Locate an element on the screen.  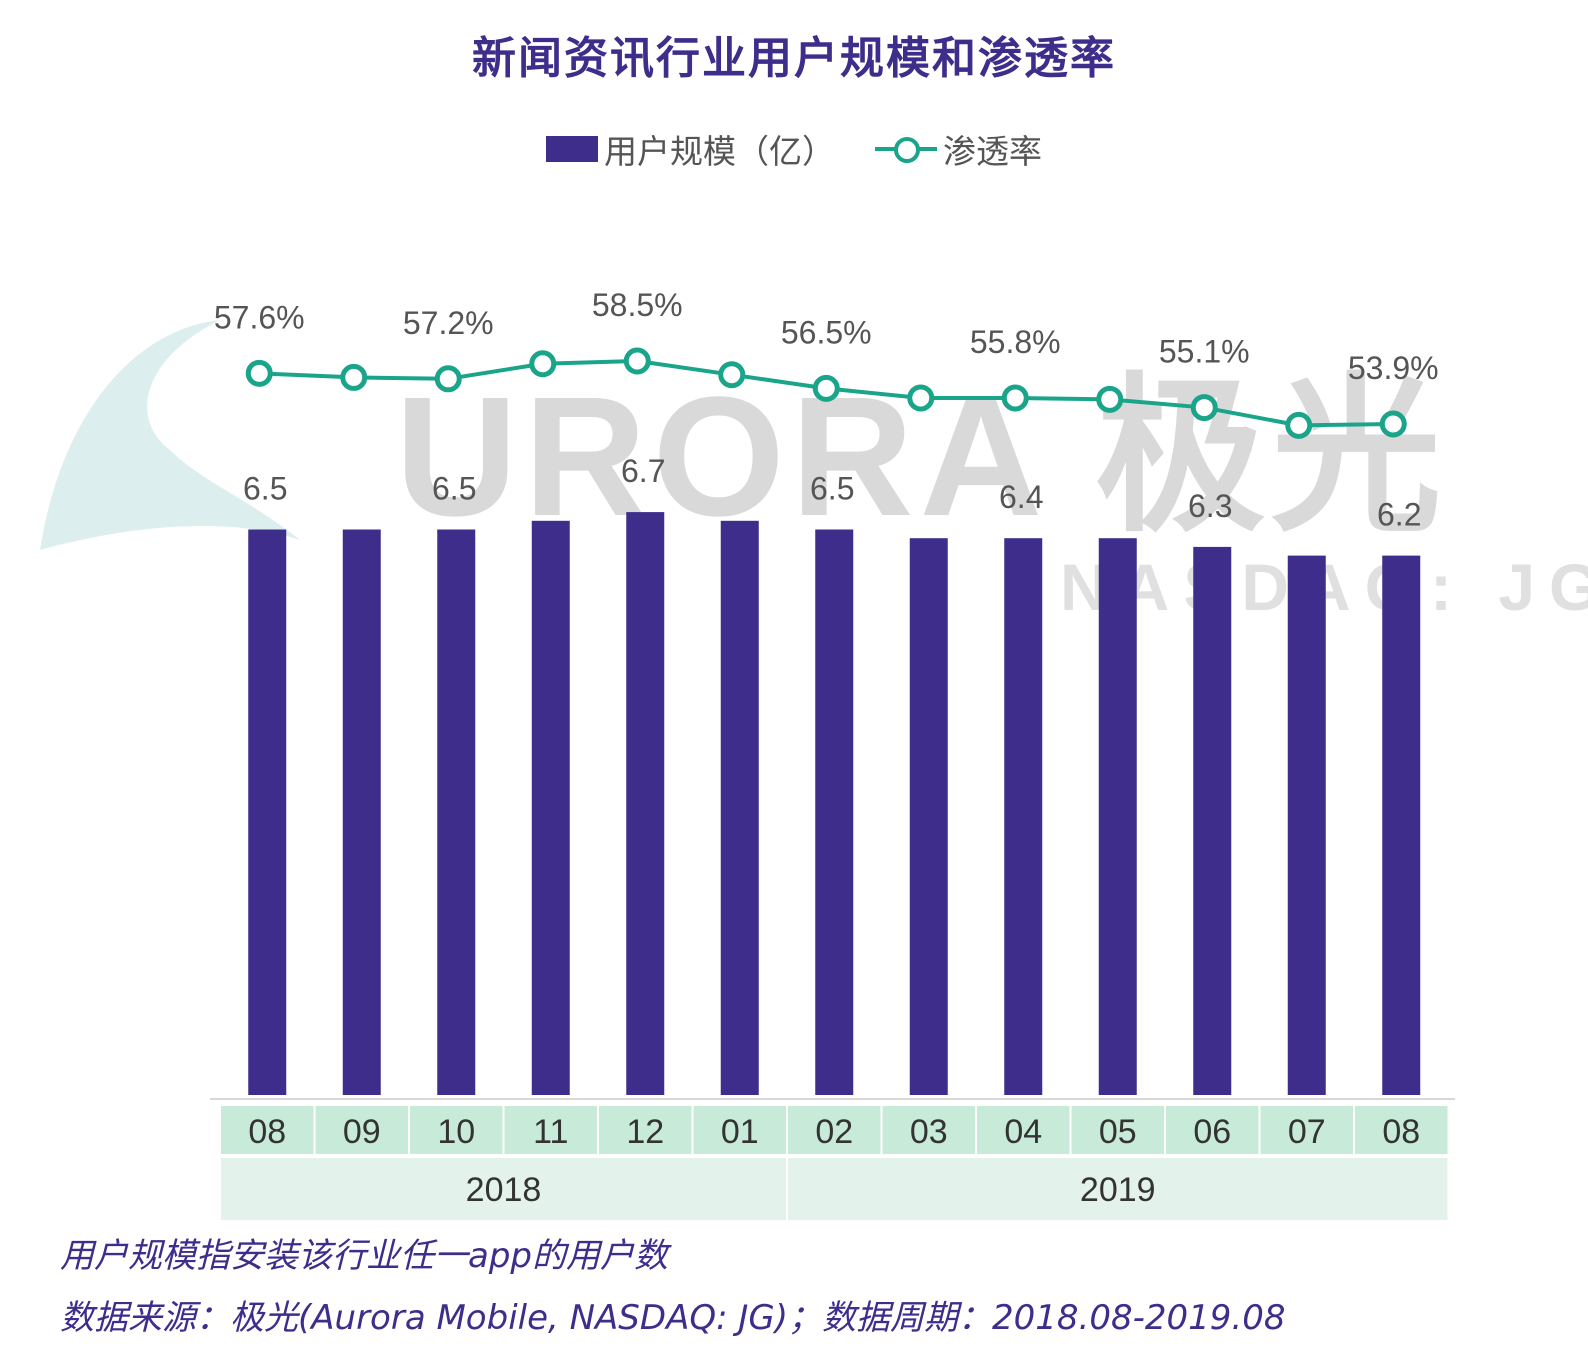
bar-data-labels: 6.5 6.5 6.7 6.5 6.4 6.3 6.2 is located at coordinates (832, 492).